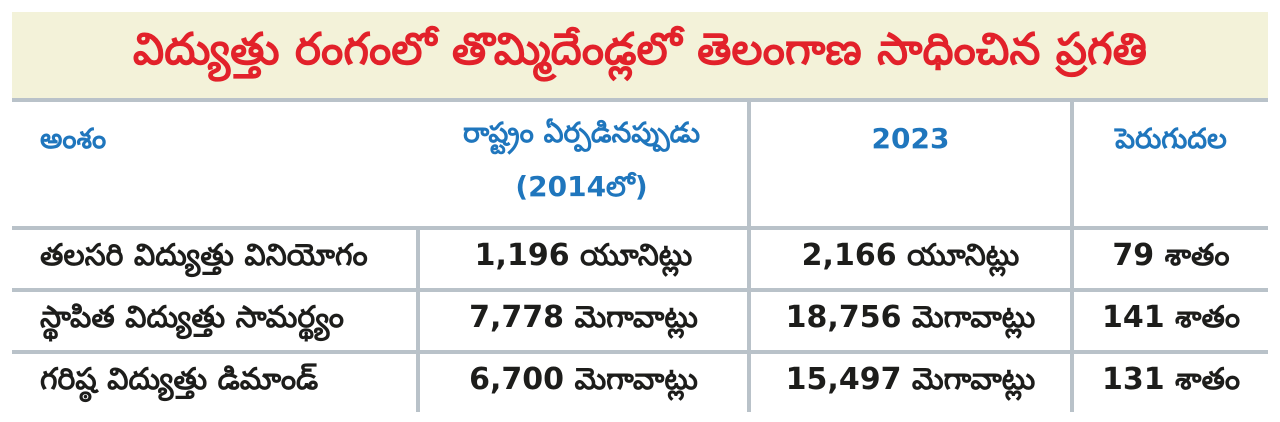  I want to click on row-2023-value: 2,166 యూనిట్లు, so click(910, 255).